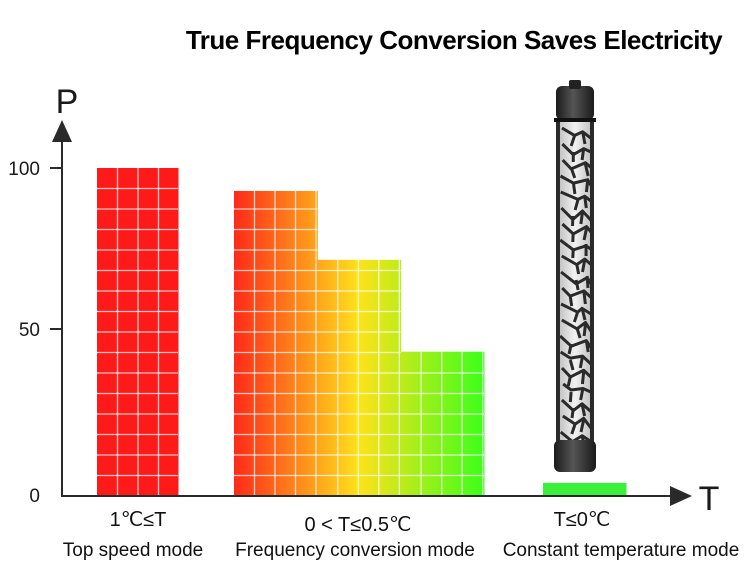 The width and height of the screenshot is (750, 578). I want to click on condition-label-frequency: 0 < T≤0.5℃, so click(357, 525).